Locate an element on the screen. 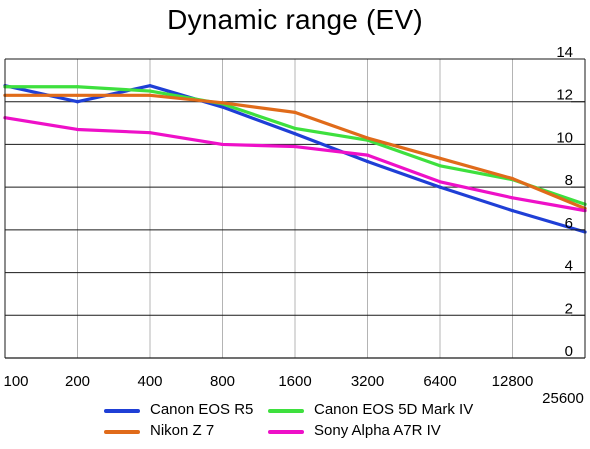  y-tick-label: 8 is located at coordinates (569, 180).